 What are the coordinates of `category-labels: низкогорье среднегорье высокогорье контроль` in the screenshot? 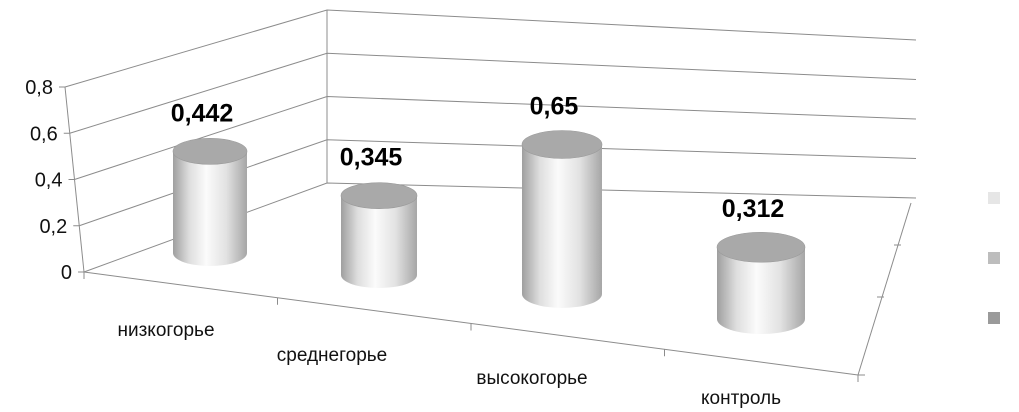 It's located at (449, 364).